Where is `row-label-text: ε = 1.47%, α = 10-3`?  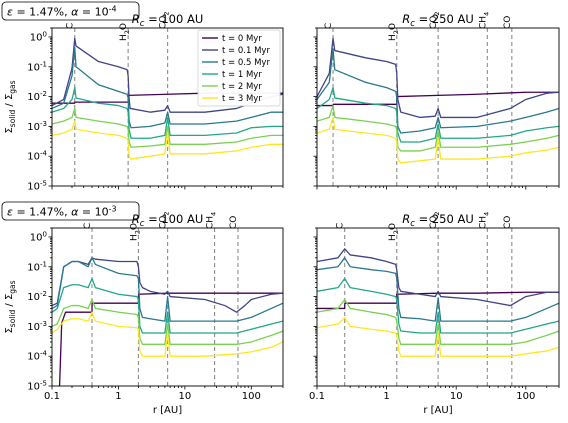 row-label-text: ε = 1.47%, α = 10-3 is located at coordinates (62, 212).